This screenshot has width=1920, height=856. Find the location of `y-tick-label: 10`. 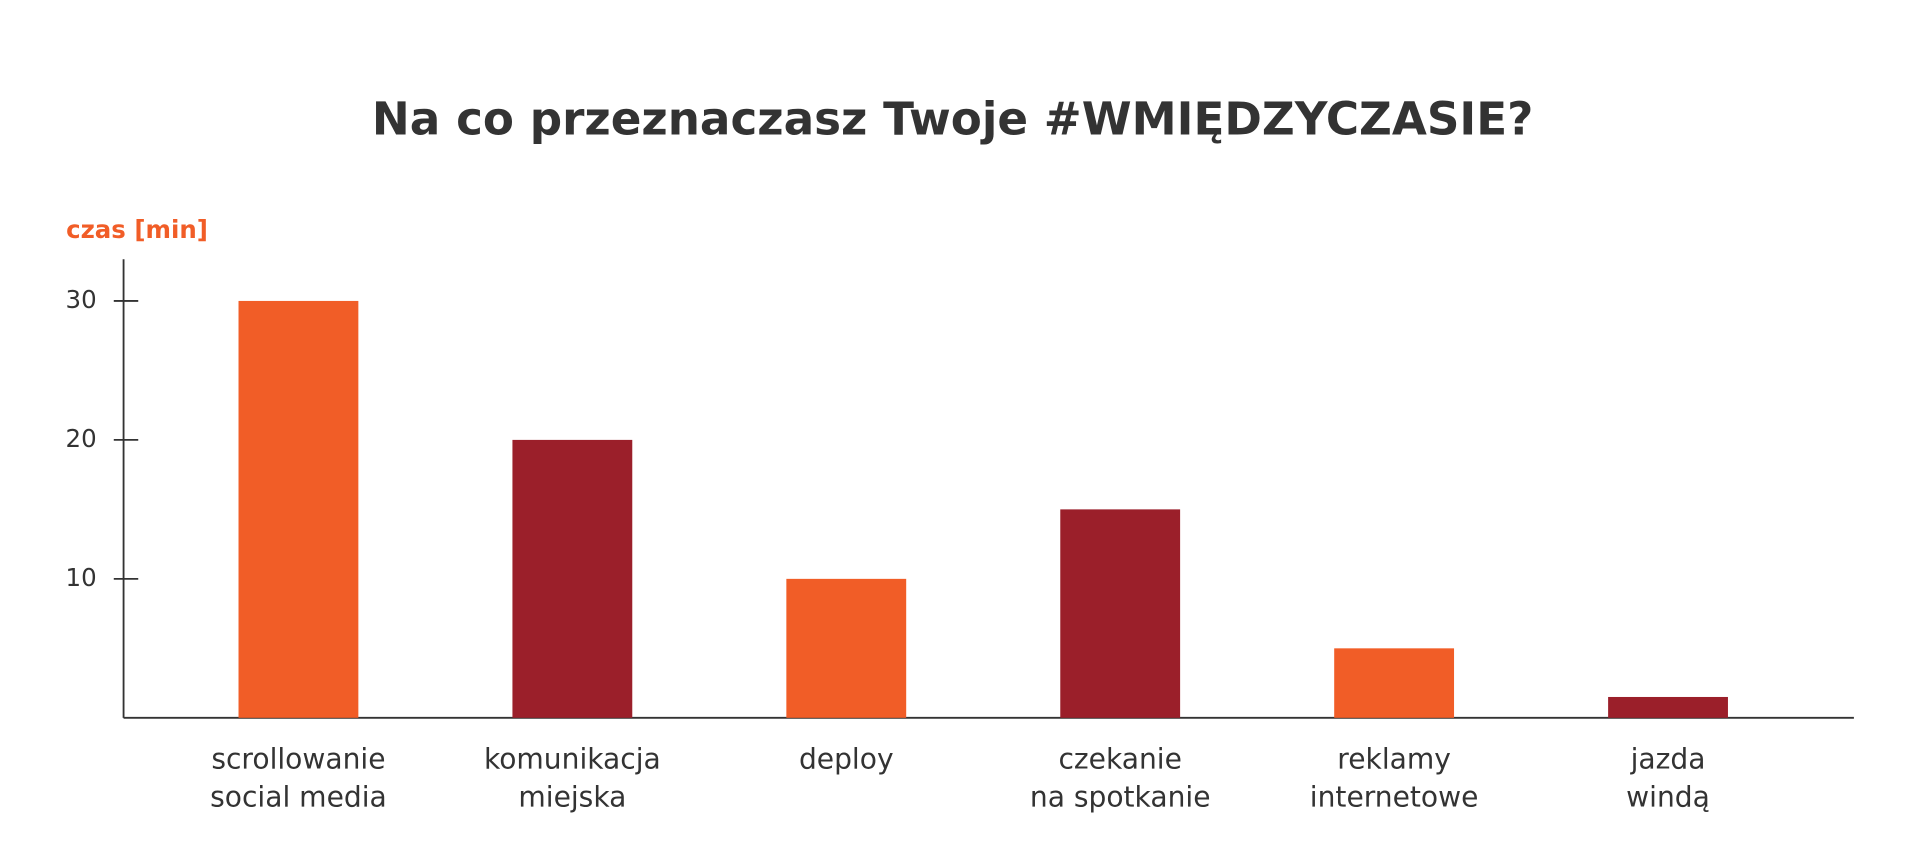

y-tick-label: 10 is located at coordinates (81, 577).